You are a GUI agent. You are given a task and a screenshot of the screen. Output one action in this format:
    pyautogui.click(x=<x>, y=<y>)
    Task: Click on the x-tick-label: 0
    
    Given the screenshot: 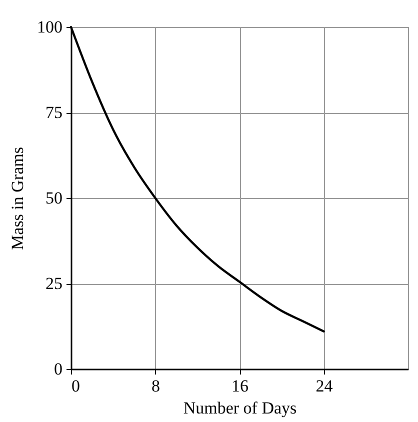 What is the action you would take?
    pyautogui.click(x=76, y=386)
    